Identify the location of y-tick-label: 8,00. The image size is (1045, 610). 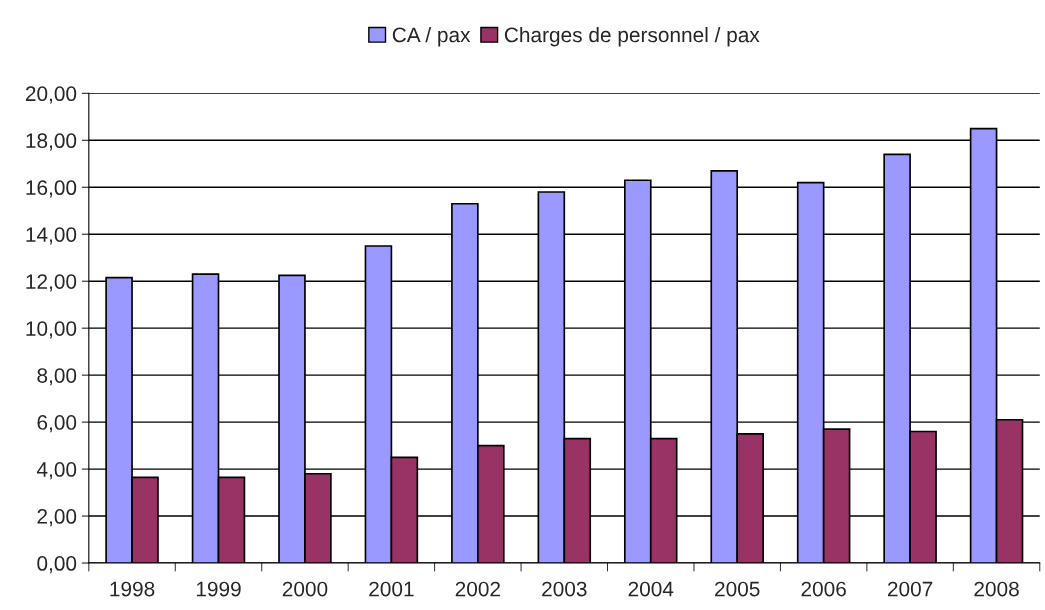
(57, 377).